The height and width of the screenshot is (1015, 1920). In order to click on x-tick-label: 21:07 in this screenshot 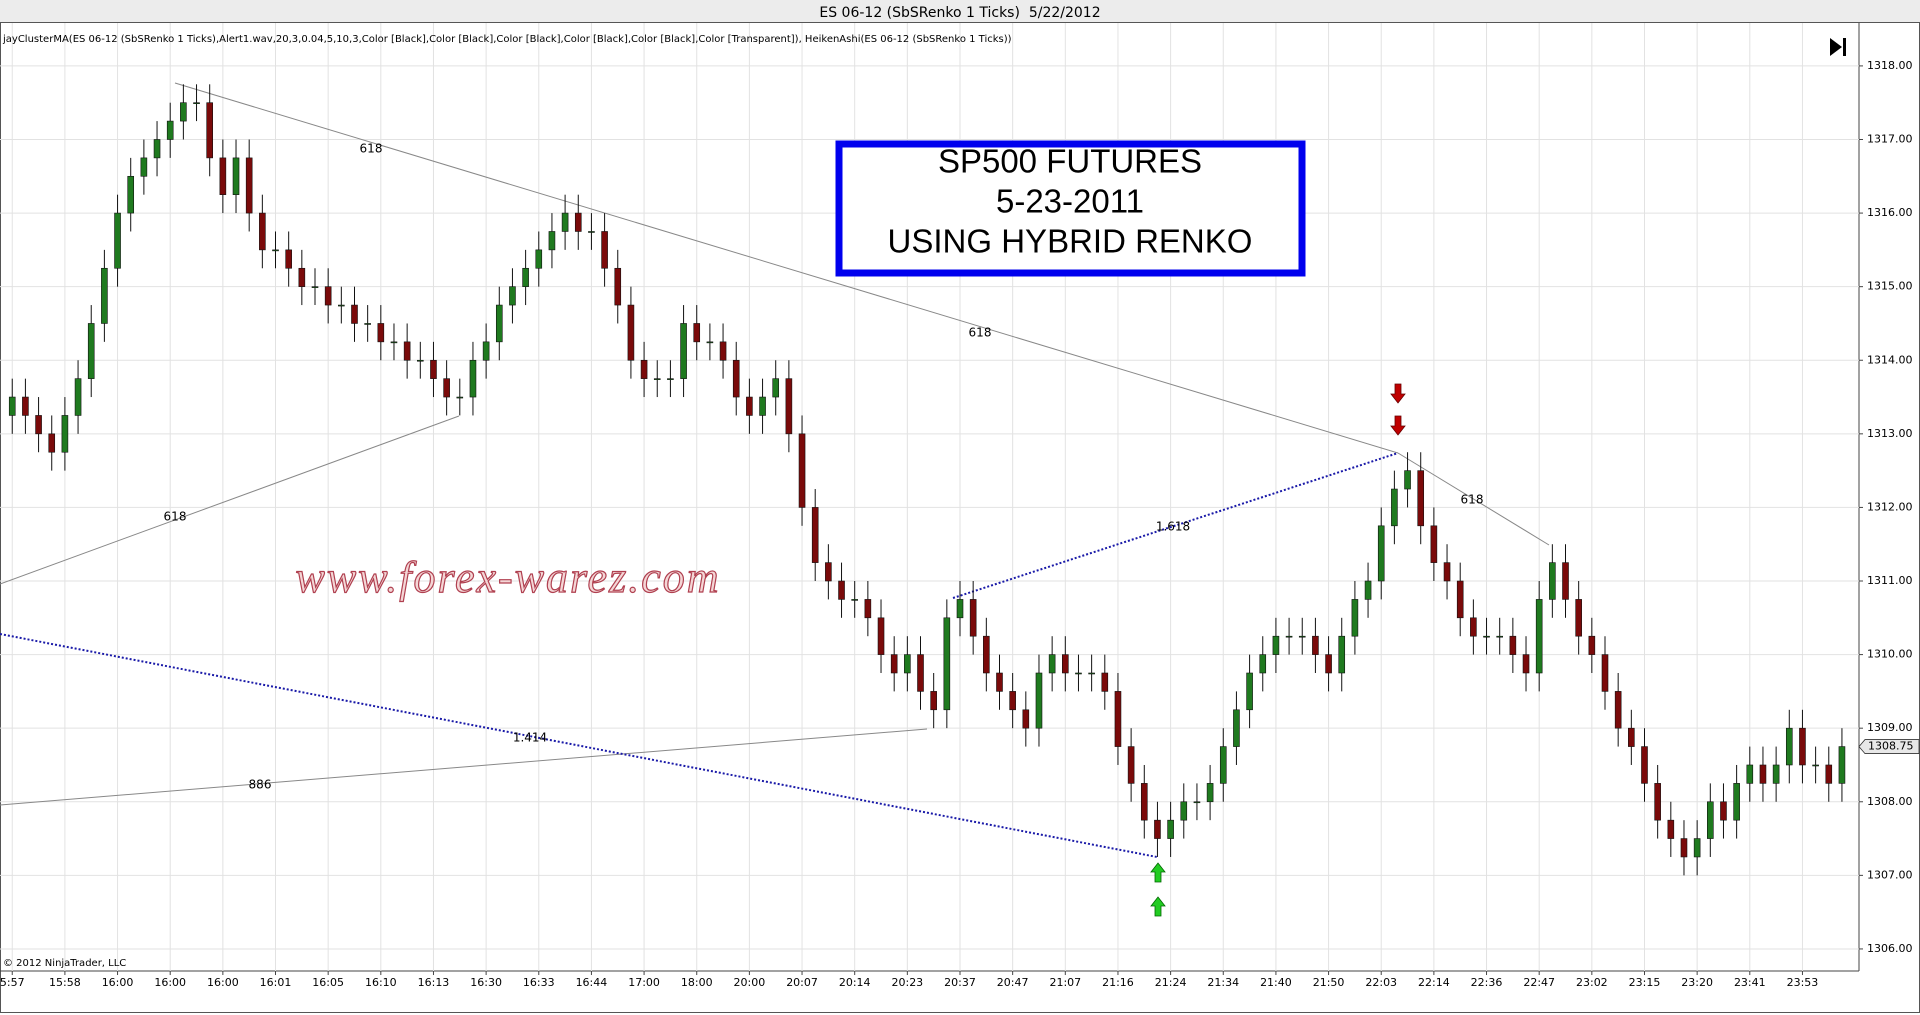, I will do `click(1065, 982)`.